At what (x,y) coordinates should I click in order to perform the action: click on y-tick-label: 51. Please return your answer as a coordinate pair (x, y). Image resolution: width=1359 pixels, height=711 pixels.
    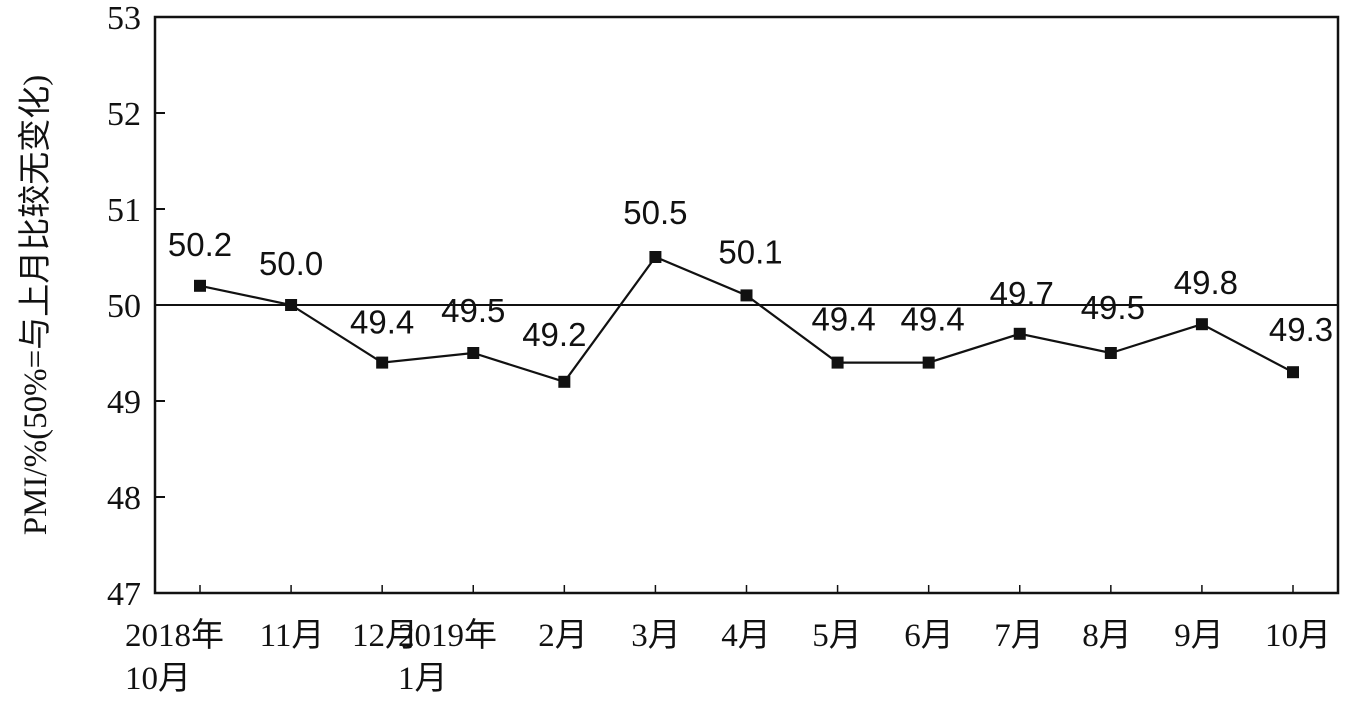
    Looking at the image, I should click on (124, 210).